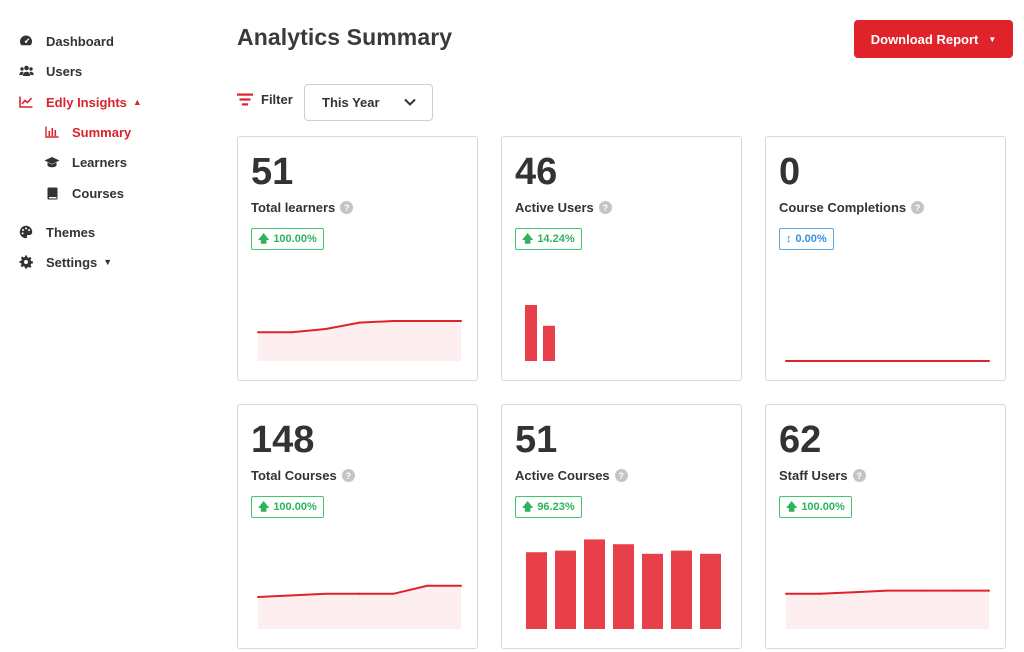 The height and width of the screenshot is (652, 1024). What do you see at coordinates (72, 262) in the screenshot?
I see `sidebar-item-label: Settings` at bounding box center [72, 262].